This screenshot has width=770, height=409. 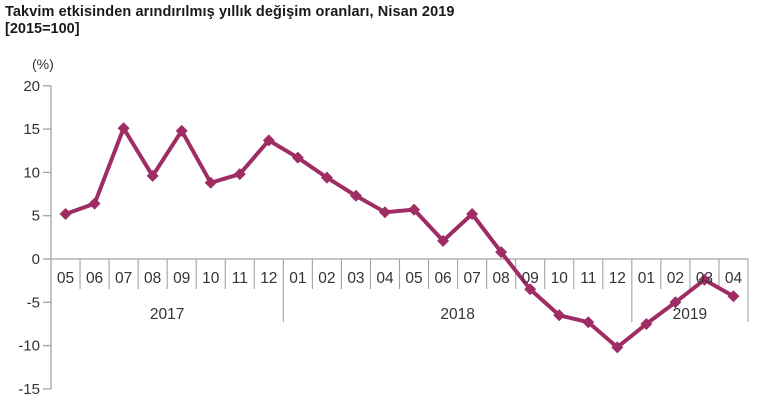 I want to click on year-label: 2018, so click(x=457, y=314).